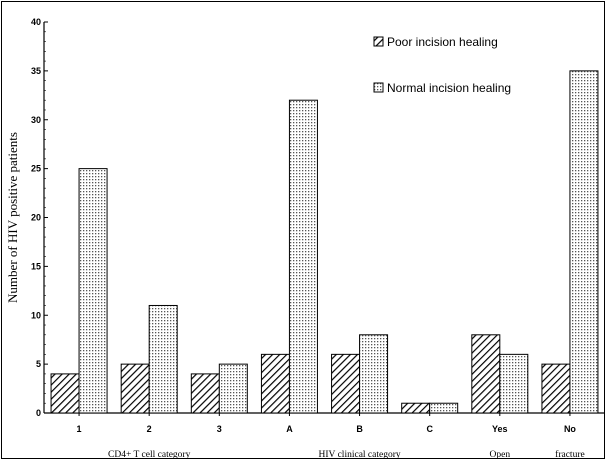 The width and height of the screenshot is (608, 462). What do you see at coordinates (514, 383) in the screenshot?
I see `bar-normal-healing-yes` at bounding box center [514, 383].